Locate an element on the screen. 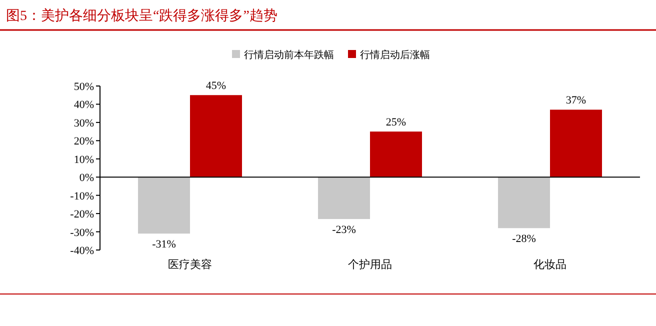 This screenshot has width=656, height=326. y-tick-label: -40% is located at coordinates (82, 251).